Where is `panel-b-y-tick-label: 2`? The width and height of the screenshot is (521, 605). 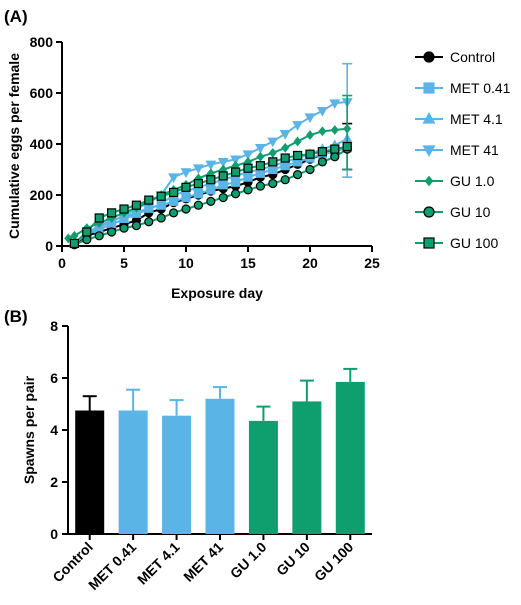
panel-b-y-tick-label: 2 is located at coordinates (54, 482).